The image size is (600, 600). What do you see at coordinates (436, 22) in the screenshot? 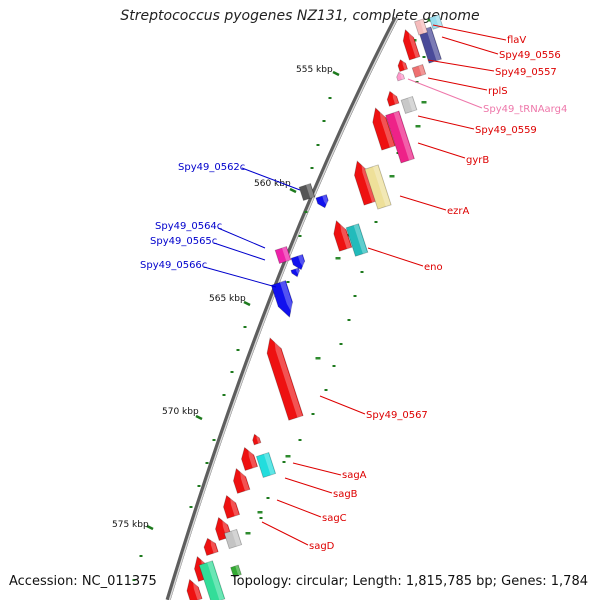
I see `gene-block-spy49-0556-top` at bounding box center [436, 22].